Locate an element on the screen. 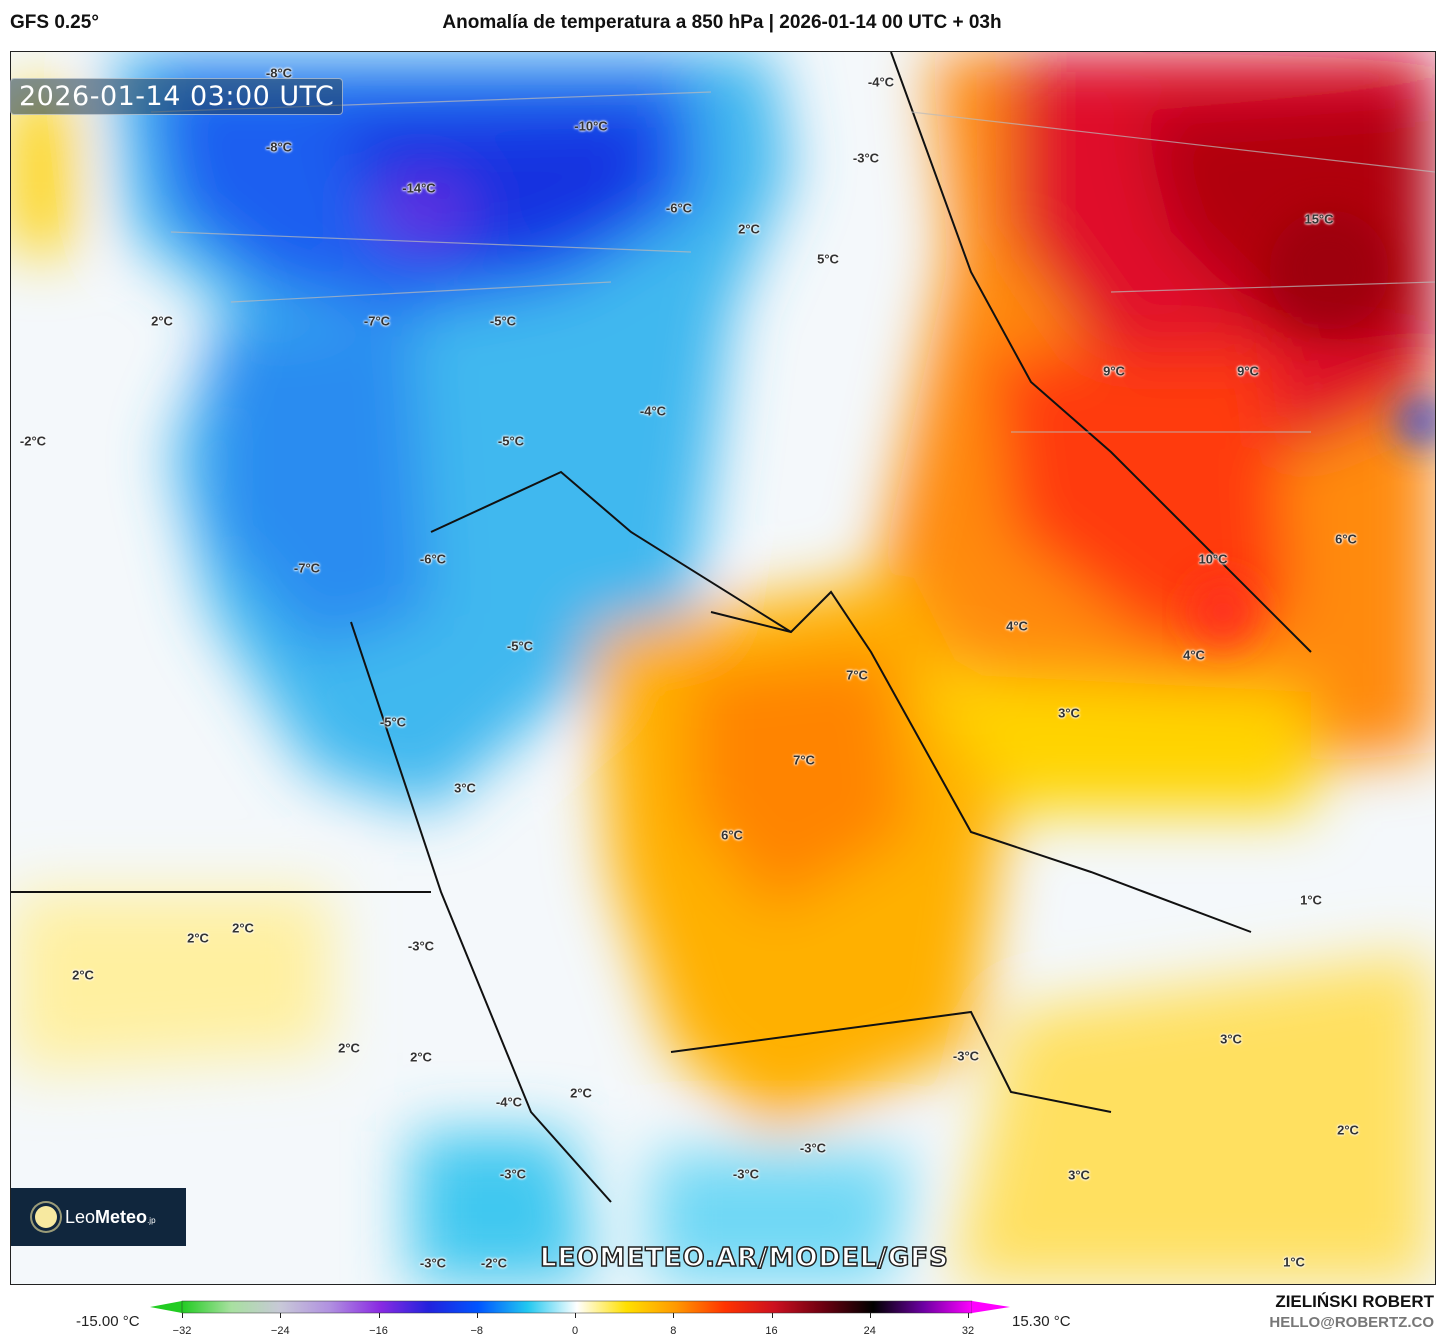  sun-icon is located at coordinates (46, 1217).